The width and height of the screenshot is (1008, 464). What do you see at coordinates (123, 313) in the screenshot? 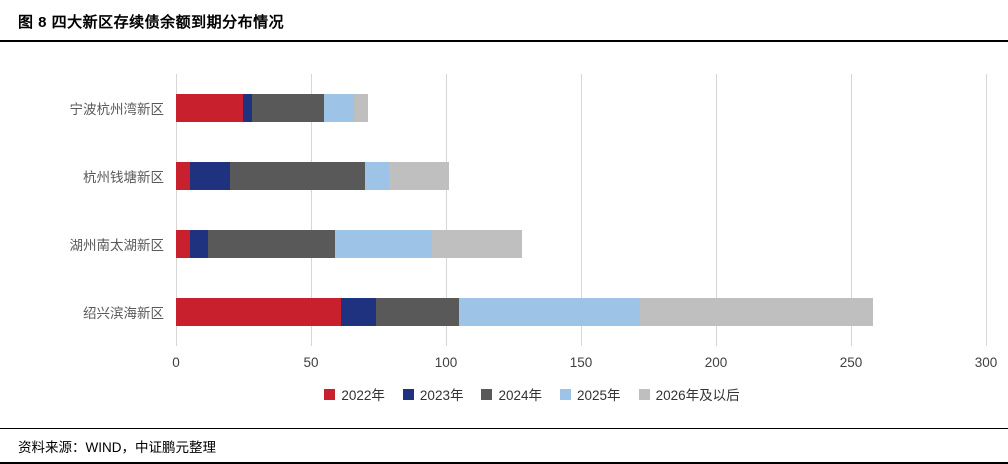
I see `category-label: 绍兴滨海新区` at bounding box center [123, 313].